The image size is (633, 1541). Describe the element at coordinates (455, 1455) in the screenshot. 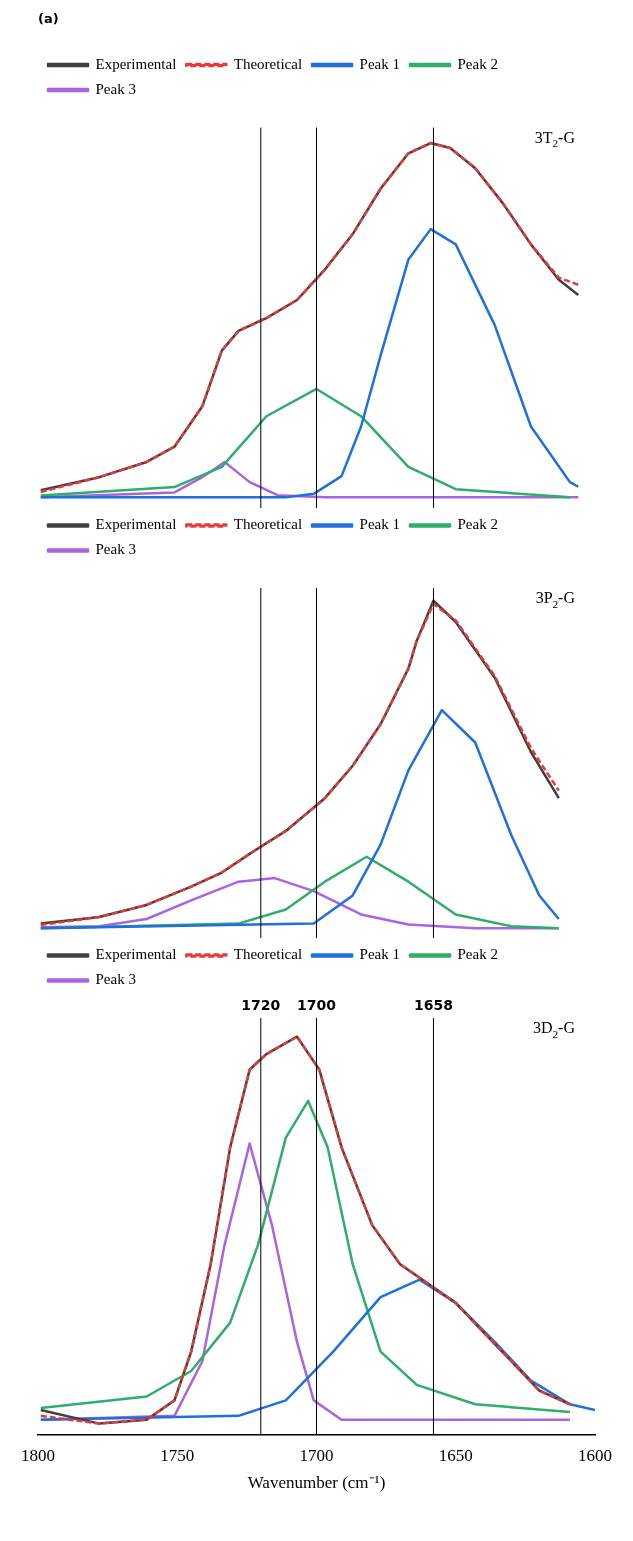

I see `x-tick-label: 1650` at that location.